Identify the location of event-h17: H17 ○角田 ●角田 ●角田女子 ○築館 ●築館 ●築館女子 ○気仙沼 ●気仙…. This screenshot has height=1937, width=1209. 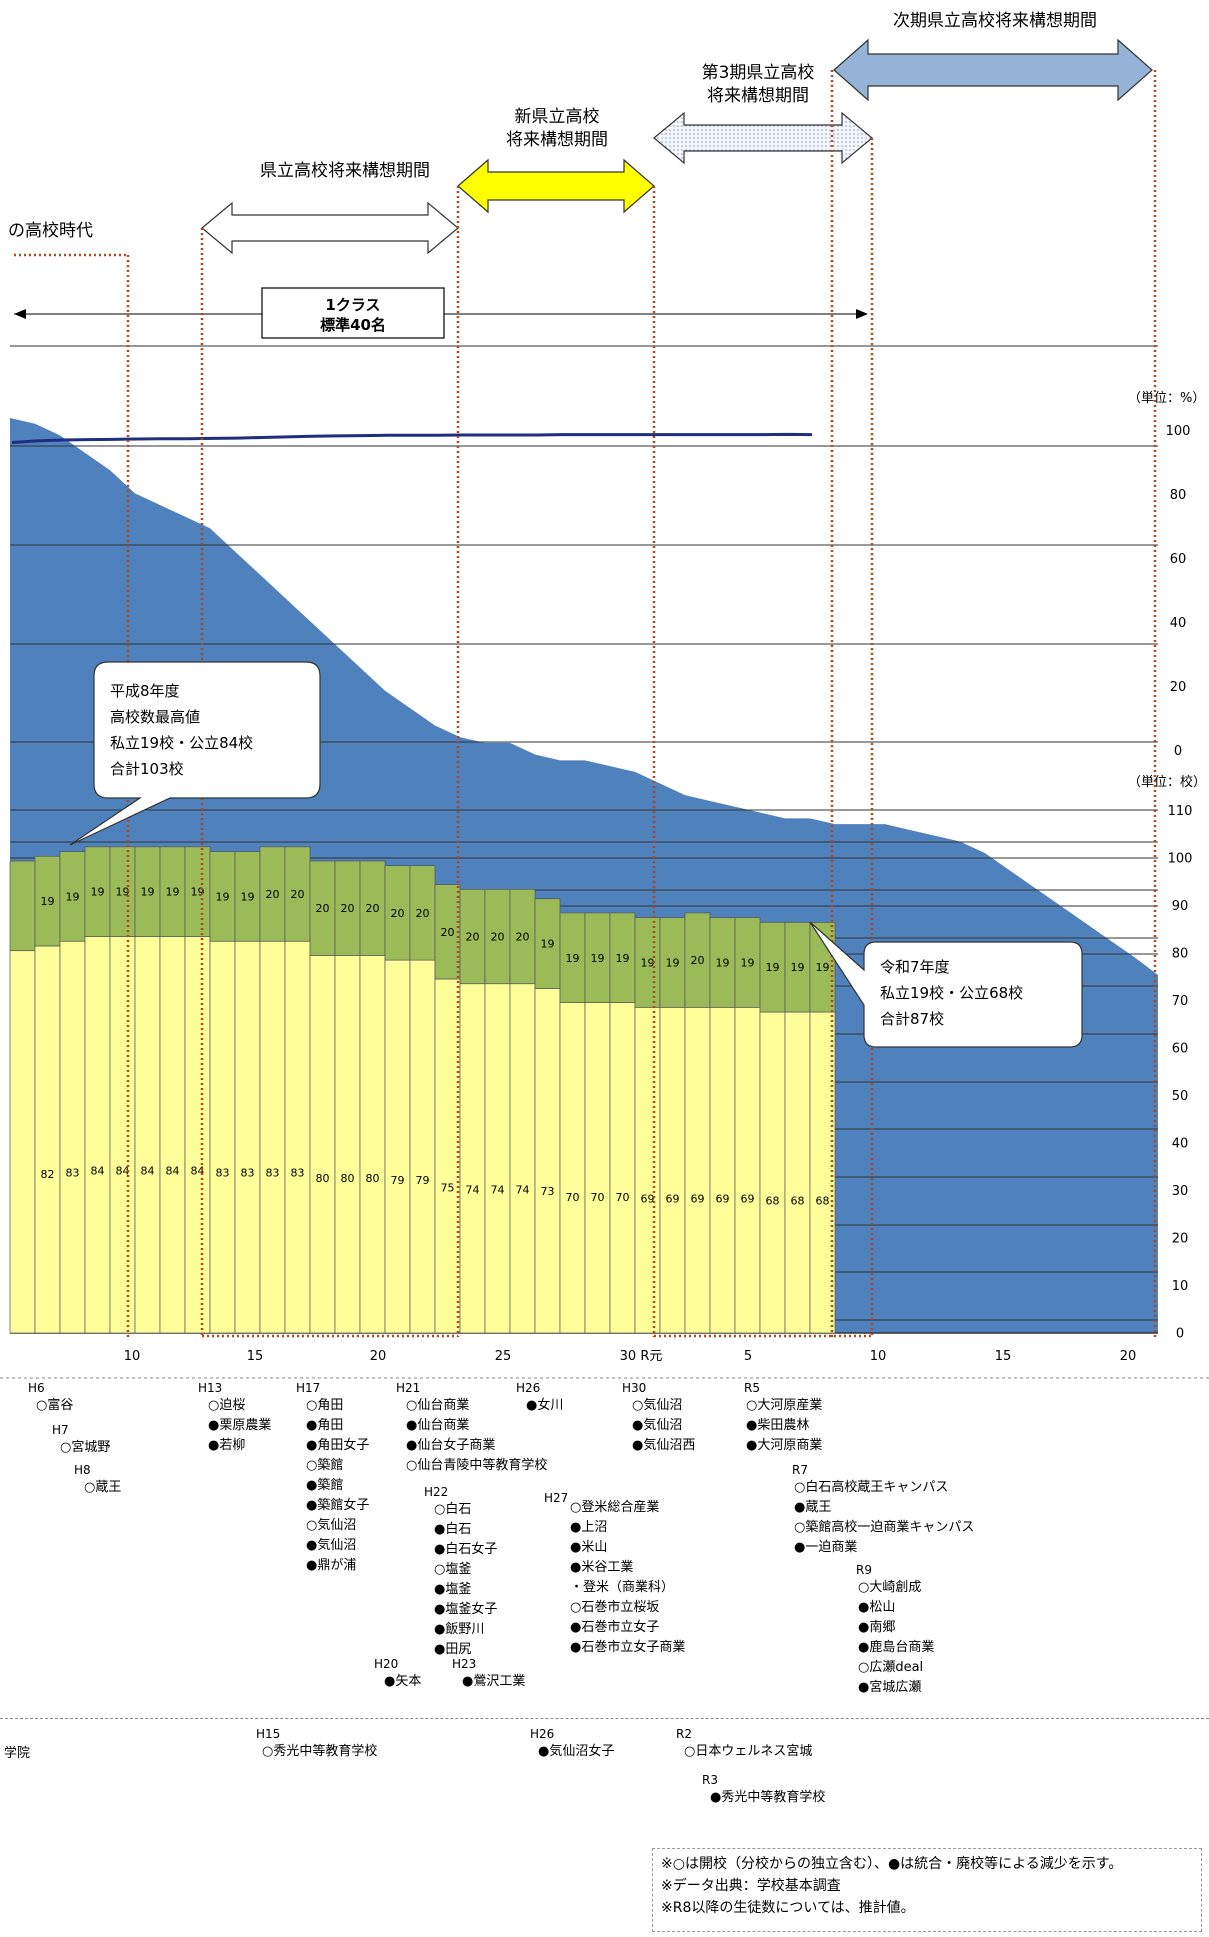
(332, 1478).